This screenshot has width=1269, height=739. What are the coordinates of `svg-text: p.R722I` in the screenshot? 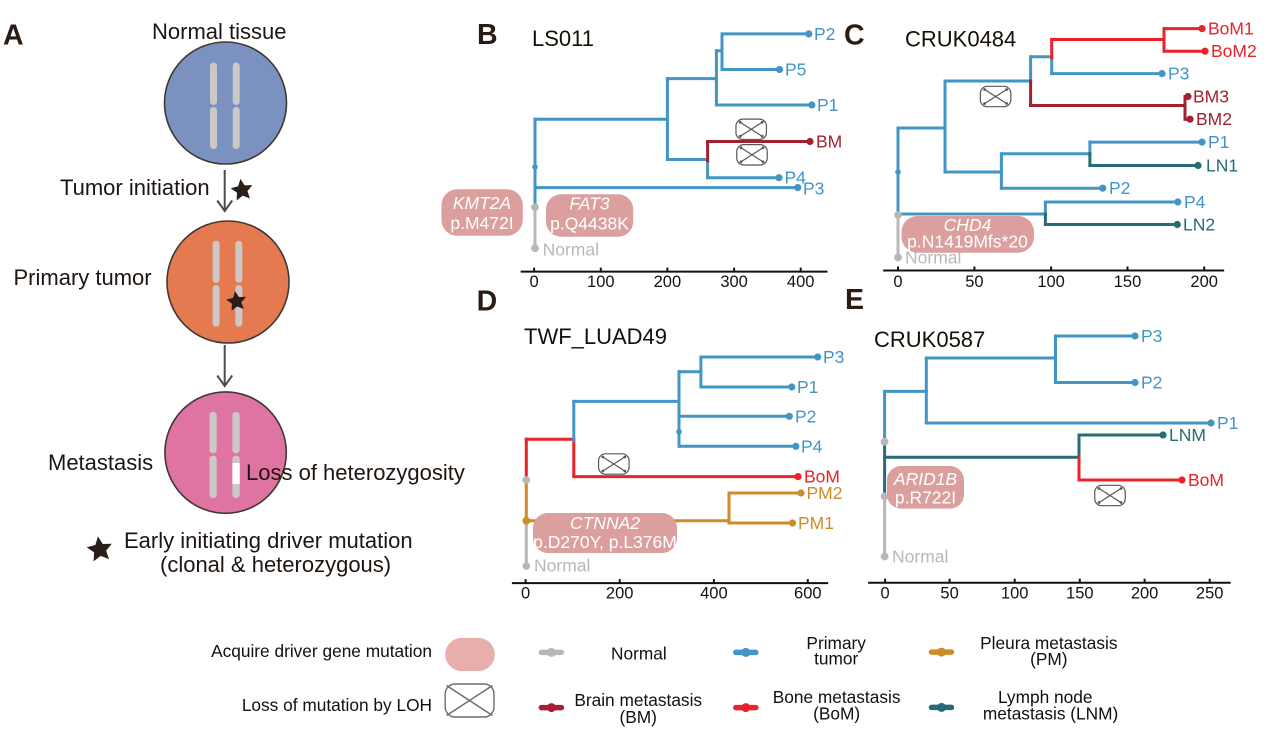 It's located at (925, 498).